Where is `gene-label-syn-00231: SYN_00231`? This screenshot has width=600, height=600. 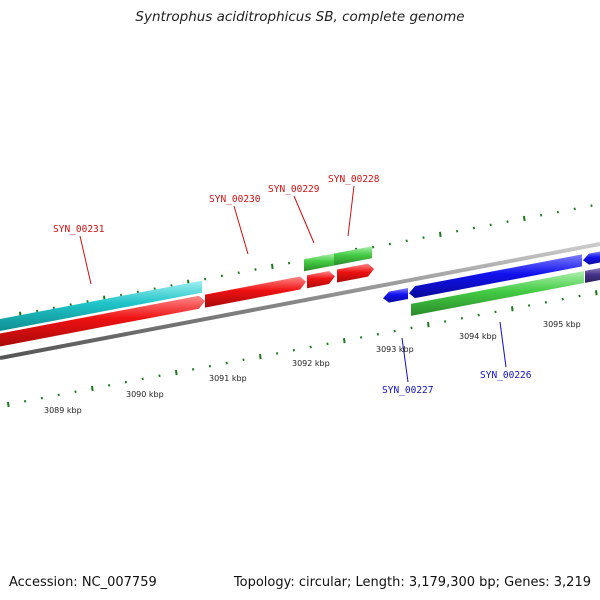
gene-label-syn-00231: SYN_00231 is located at coordinates (79, 229).